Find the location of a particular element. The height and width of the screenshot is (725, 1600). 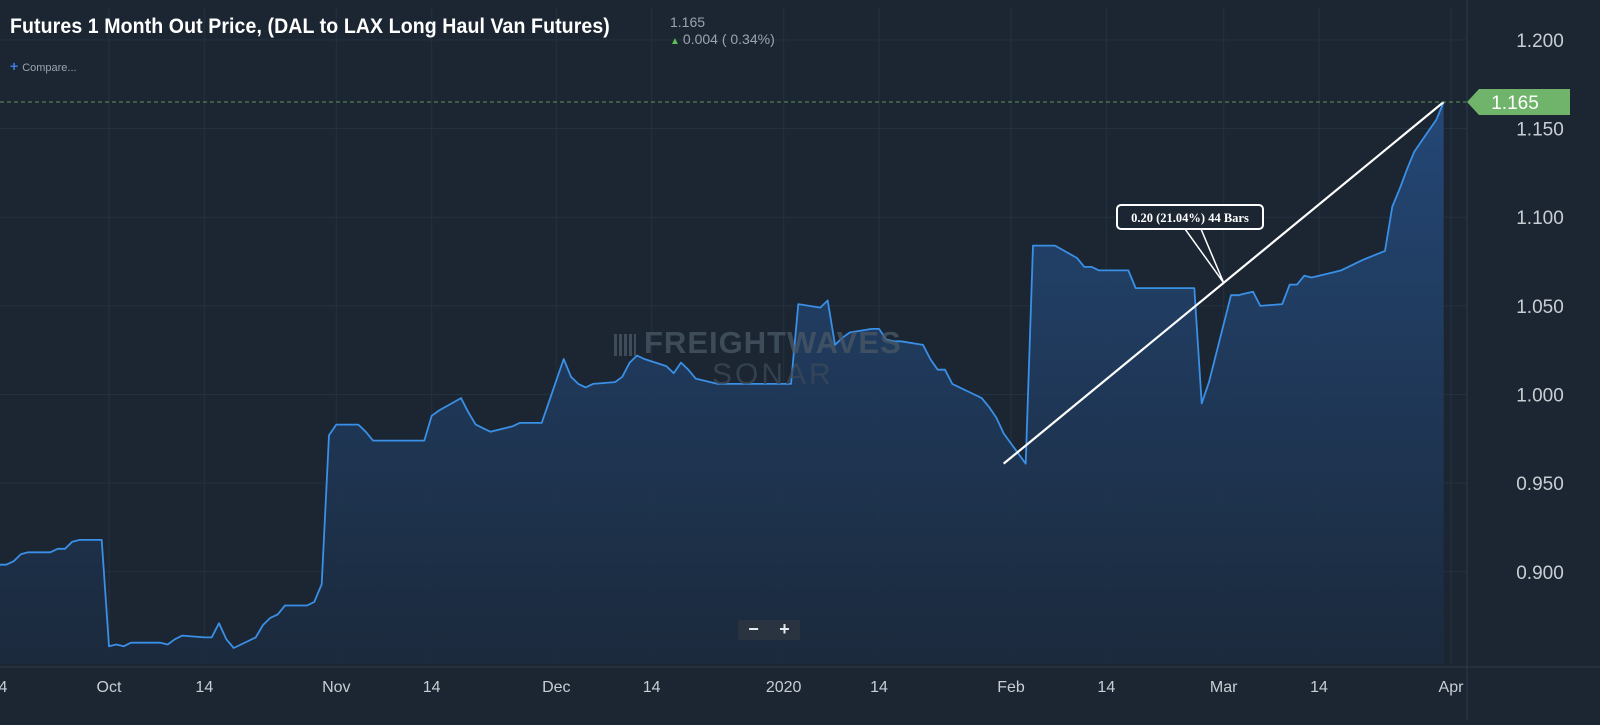

up-arrow-icon: ▲ is located at coordinates (675, 41).